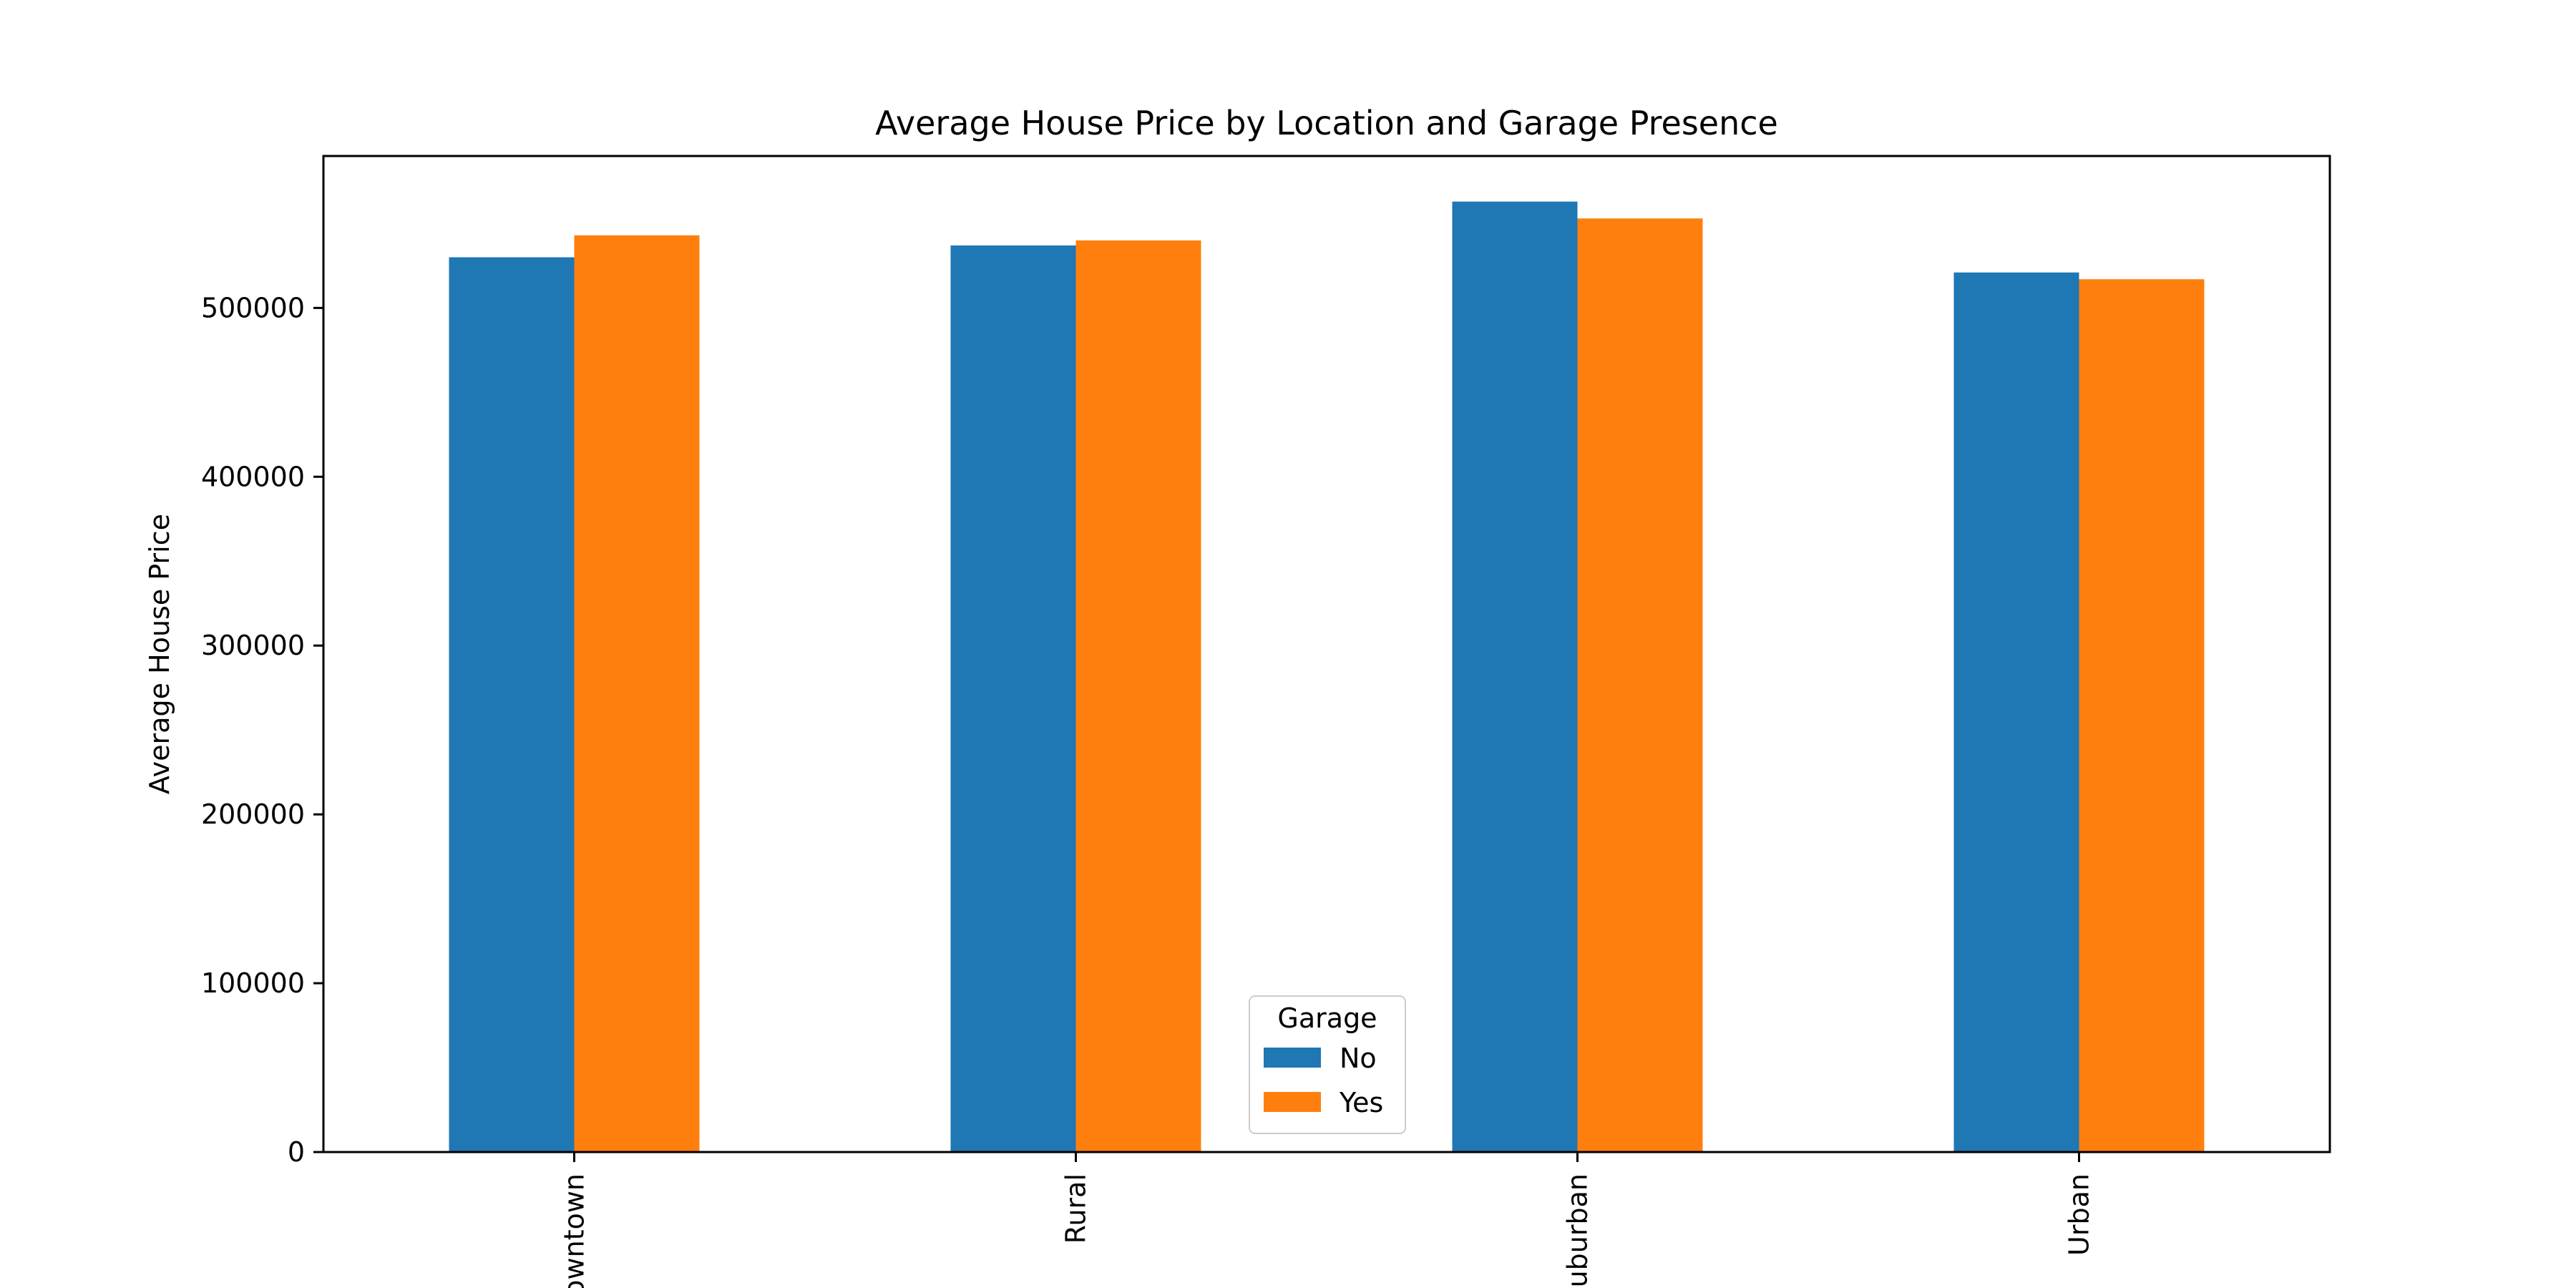 Image resolution: width=2576 pixels, height=1288 pixels. Describe the element at coordinates (253, 814) in the screenshot. I see `y-tick-label: 200000` at that location.